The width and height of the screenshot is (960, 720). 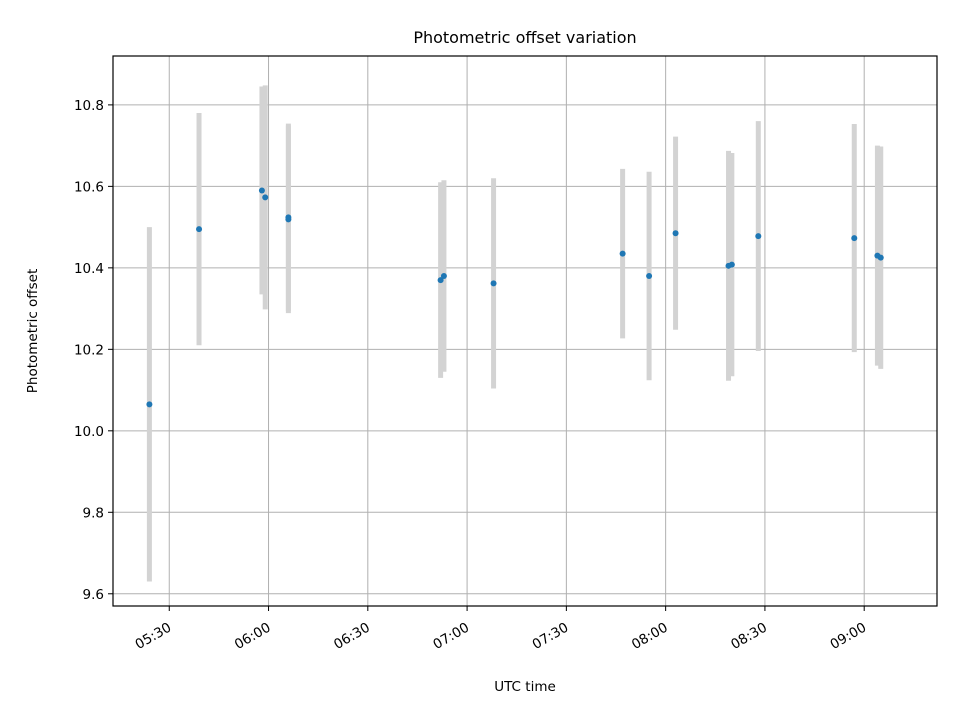 What do you see at coordinates (93, 513) in the screenshot?
I see `y-tick-label: 9.8` at bounding box center [93, 513].